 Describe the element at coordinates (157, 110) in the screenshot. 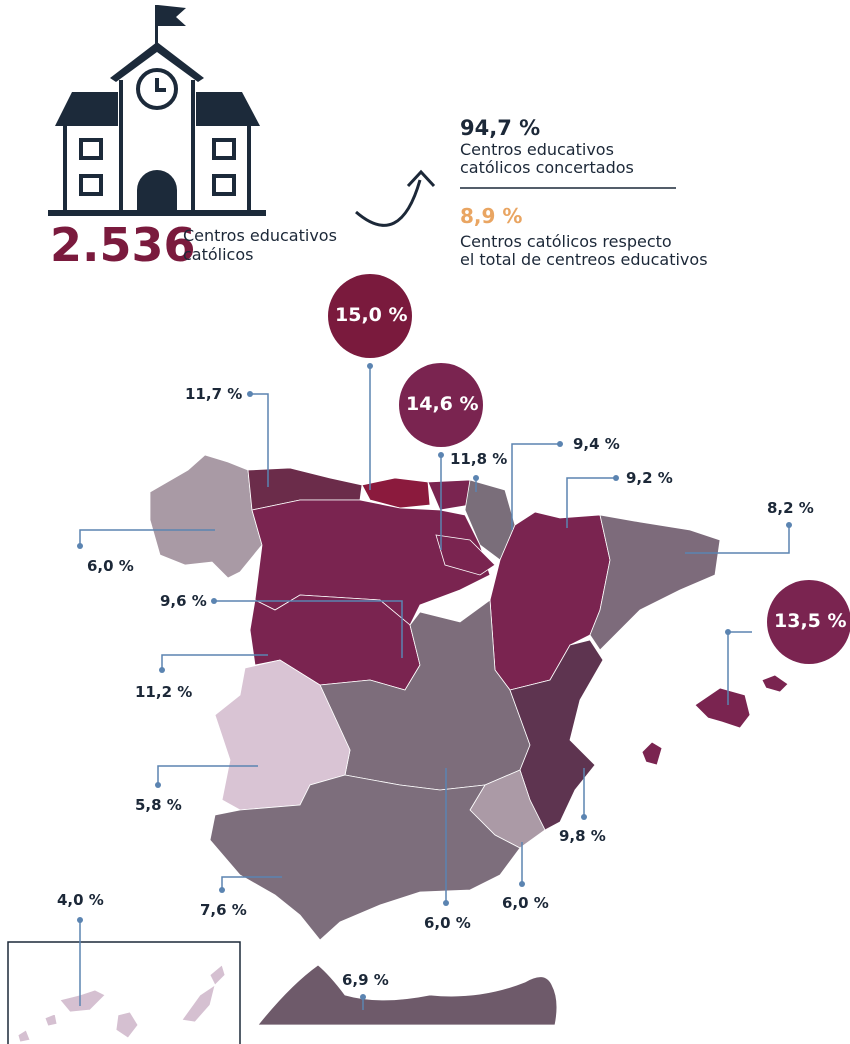

I see `school-icon` at that location.